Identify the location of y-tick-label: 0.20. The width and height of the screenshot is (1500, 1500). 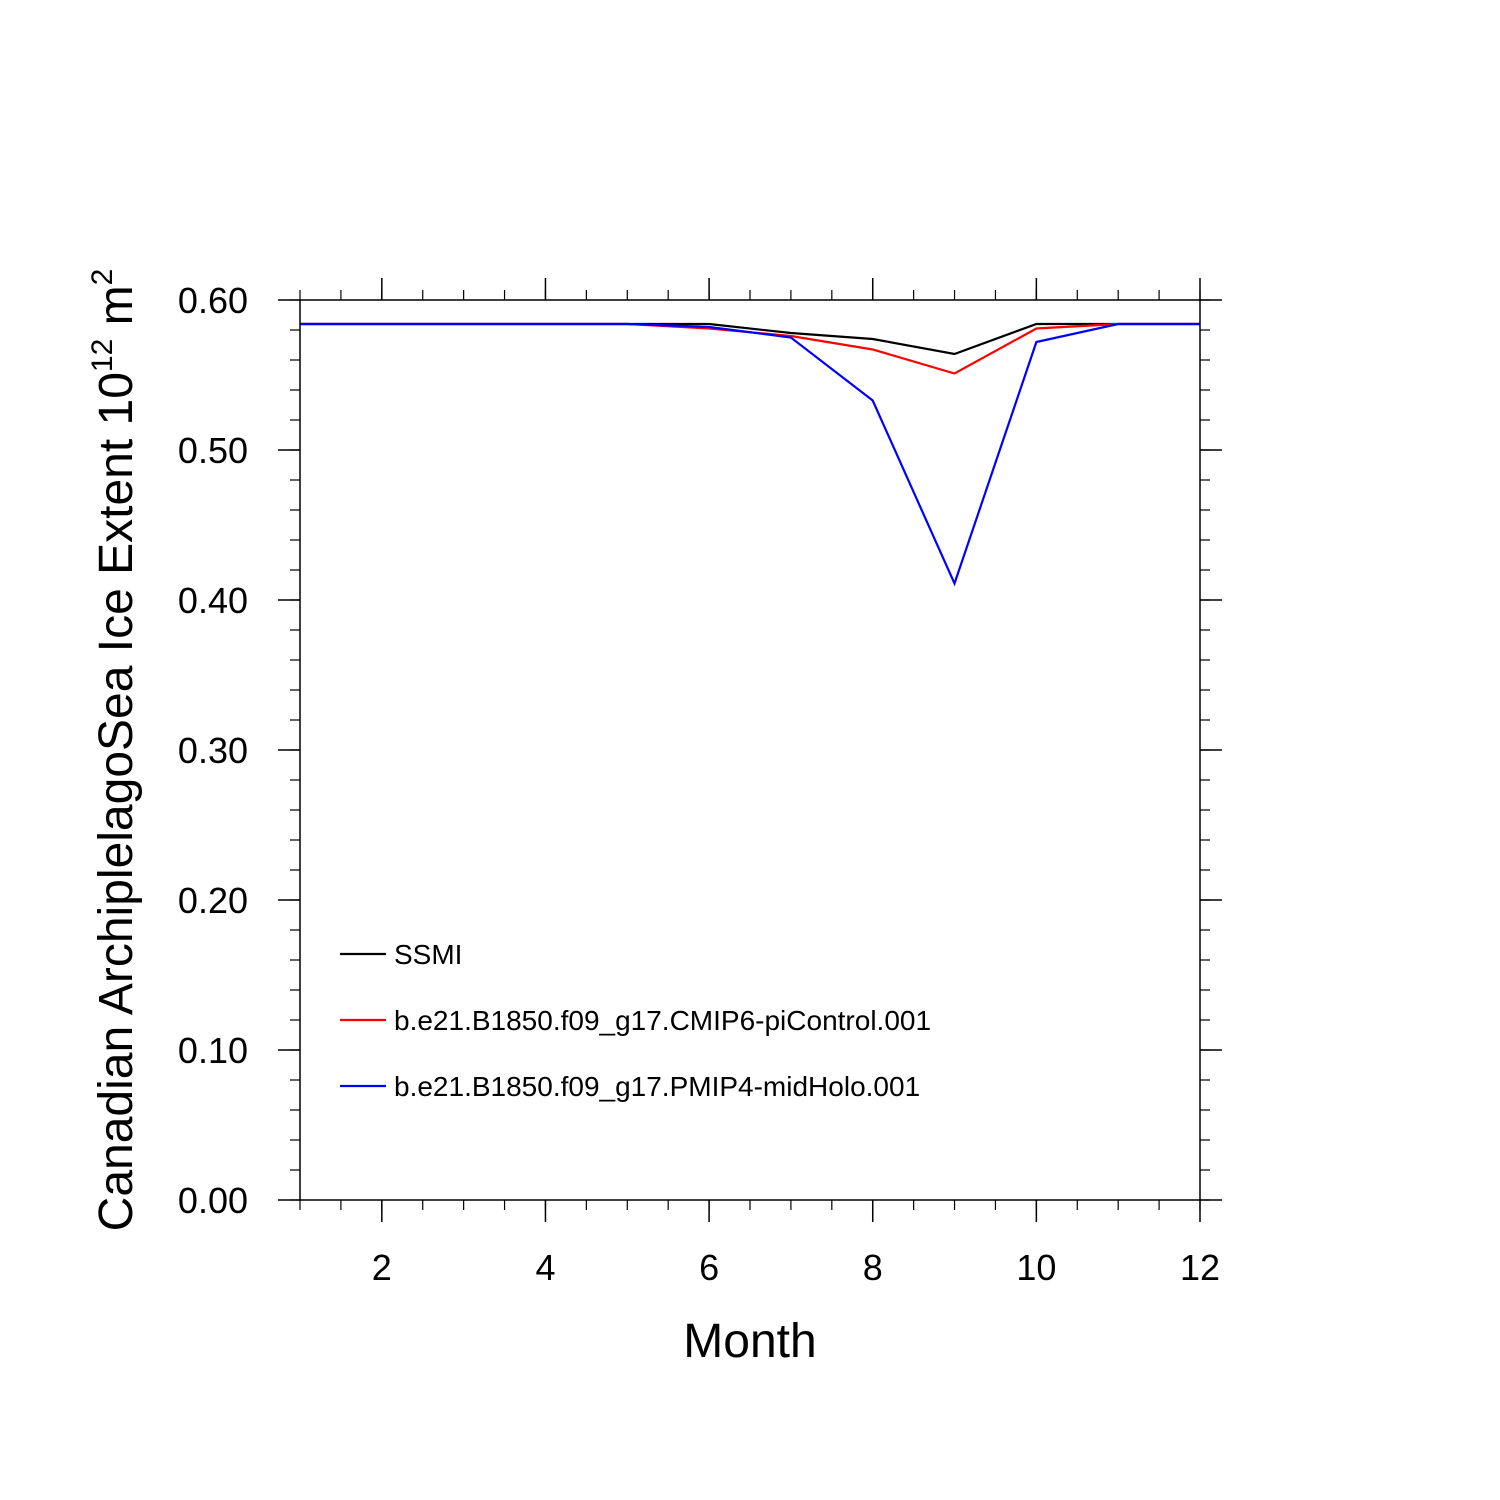
(213, 900).